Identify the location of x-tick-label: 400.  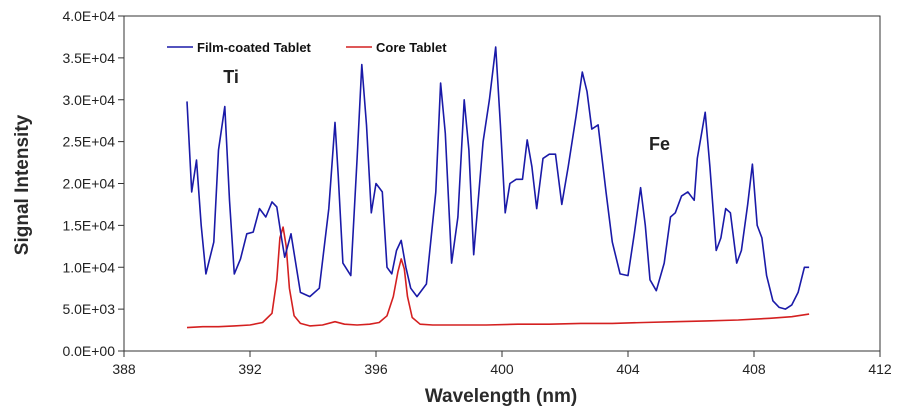
(502, 369).